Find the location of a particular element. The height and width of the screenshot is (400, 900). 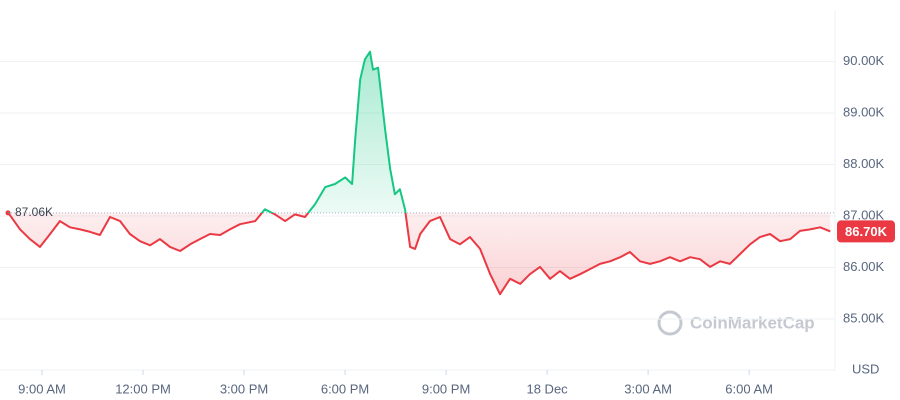

current-price-badge is located at coordinates (866, 231).